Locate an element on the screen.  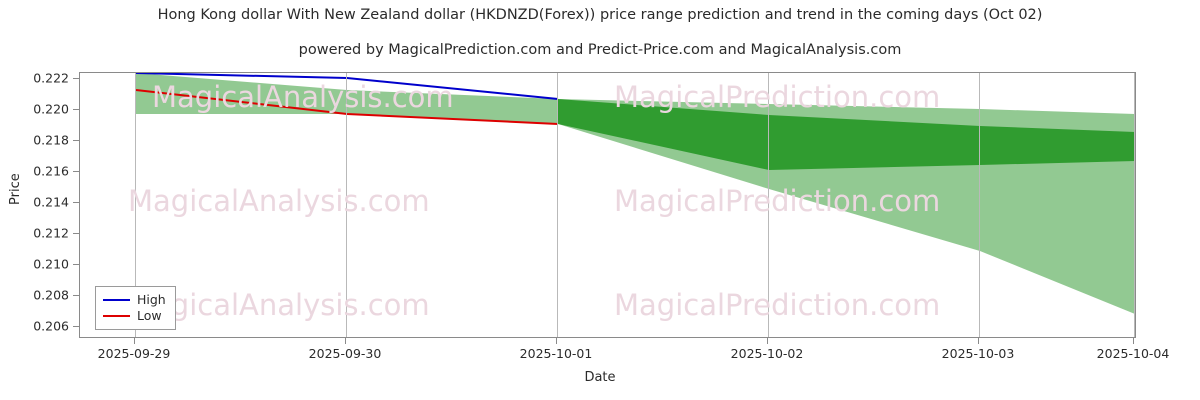
ytick-label-5: 0.216 is located at coordinates (51, 171).